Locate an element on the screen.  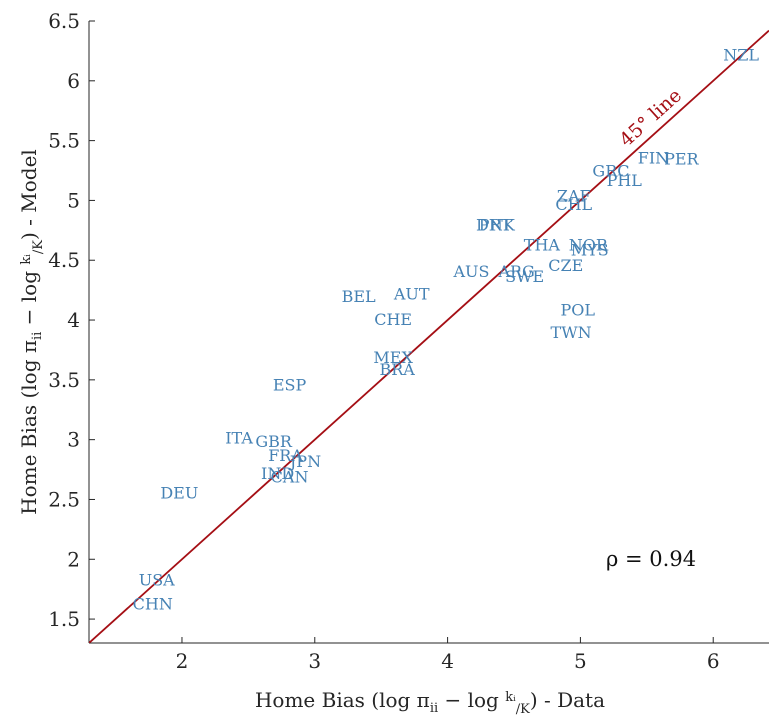
point-label-dnk: DNK is located at coordinates (496, 224).